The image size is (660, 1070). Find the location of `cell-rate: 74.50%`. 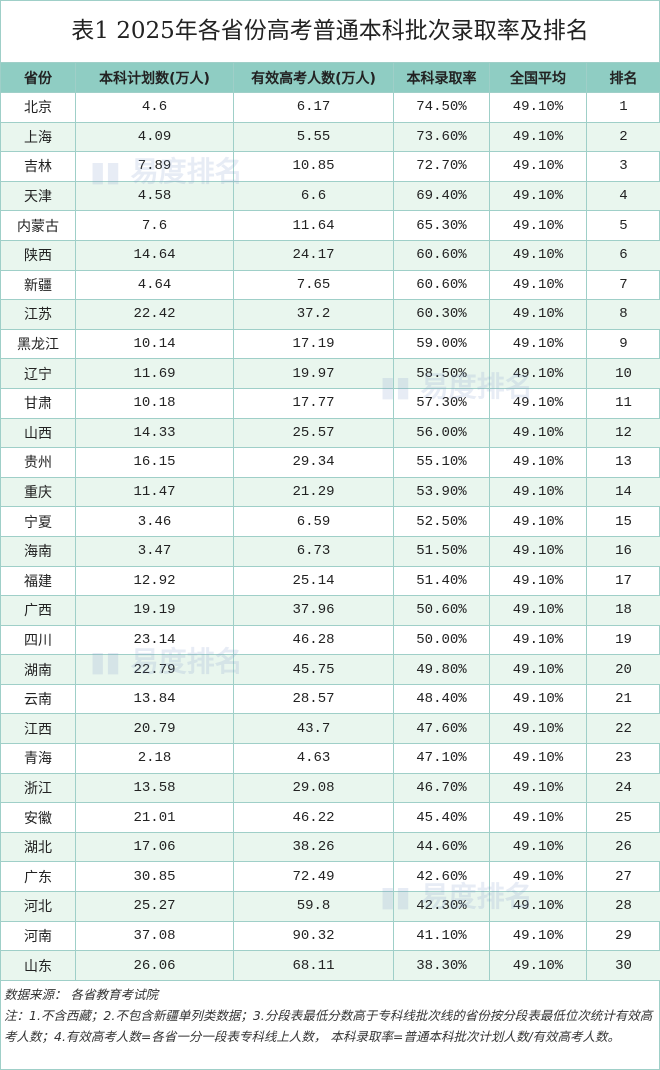

cell-rate: 74.50% is located at coordinates (441, 107).